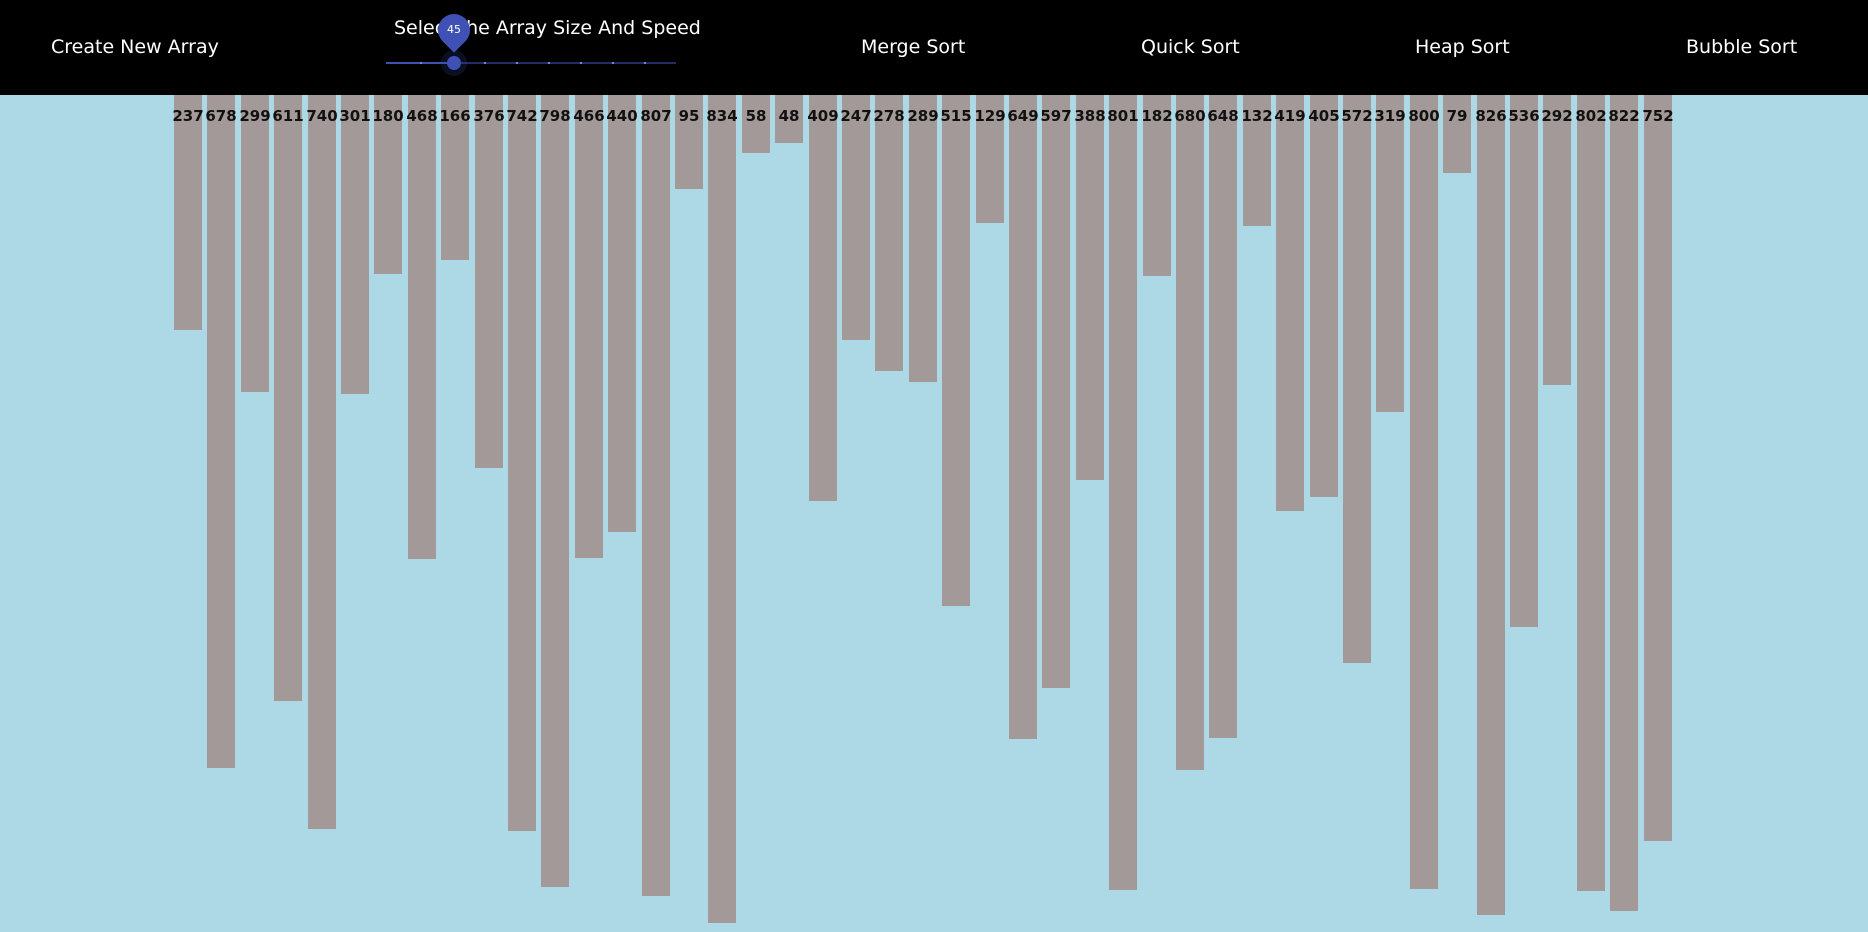 The width and height of the screenshot is (1868, 932). What do you see at coordinates (1390, 116) in the screenshot?
I see `bar-value-label: 319` at bounding box center [1390, 116].